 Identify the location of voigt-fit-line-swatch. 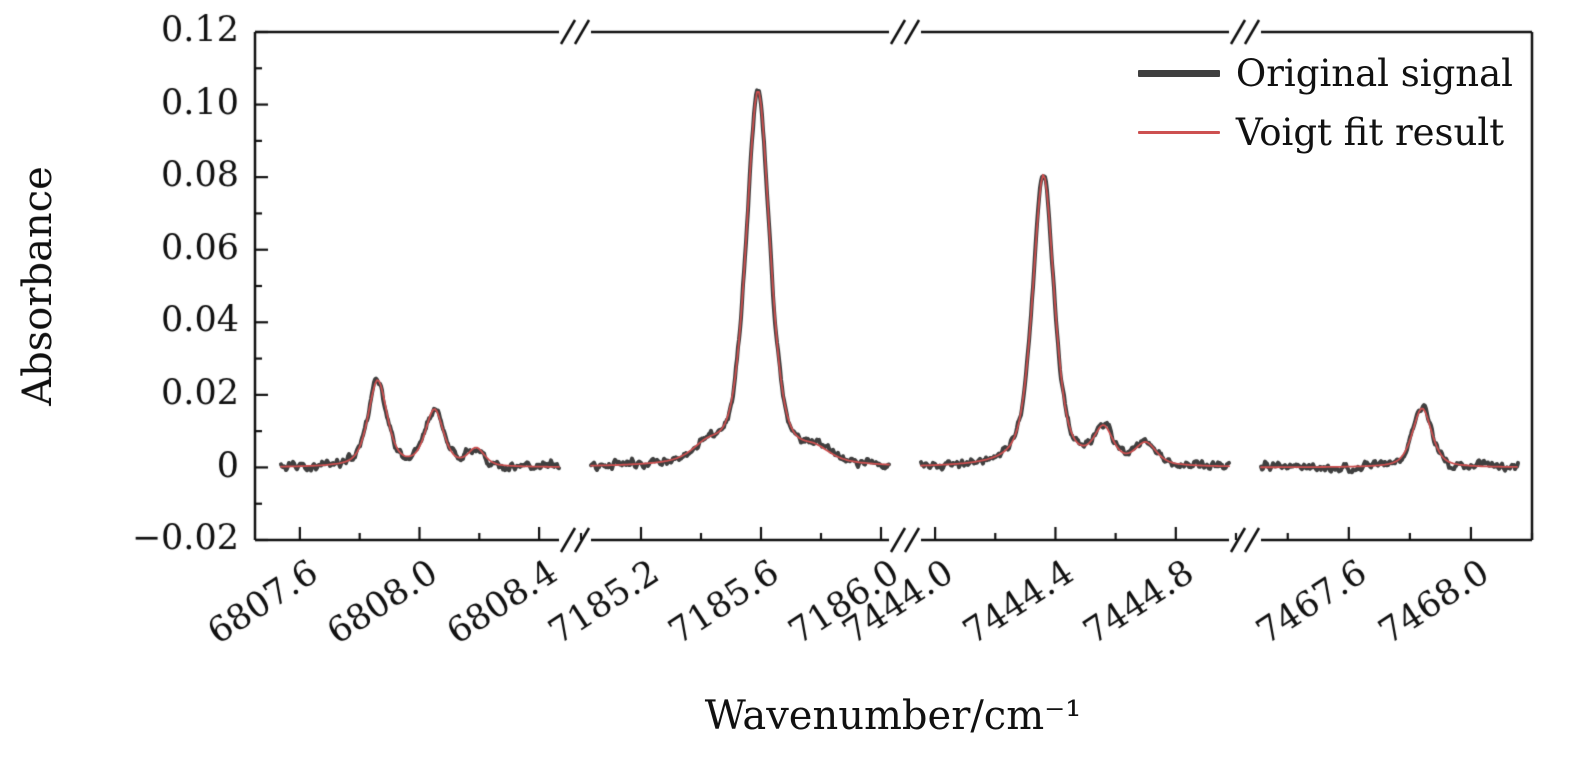
(1178, 132).